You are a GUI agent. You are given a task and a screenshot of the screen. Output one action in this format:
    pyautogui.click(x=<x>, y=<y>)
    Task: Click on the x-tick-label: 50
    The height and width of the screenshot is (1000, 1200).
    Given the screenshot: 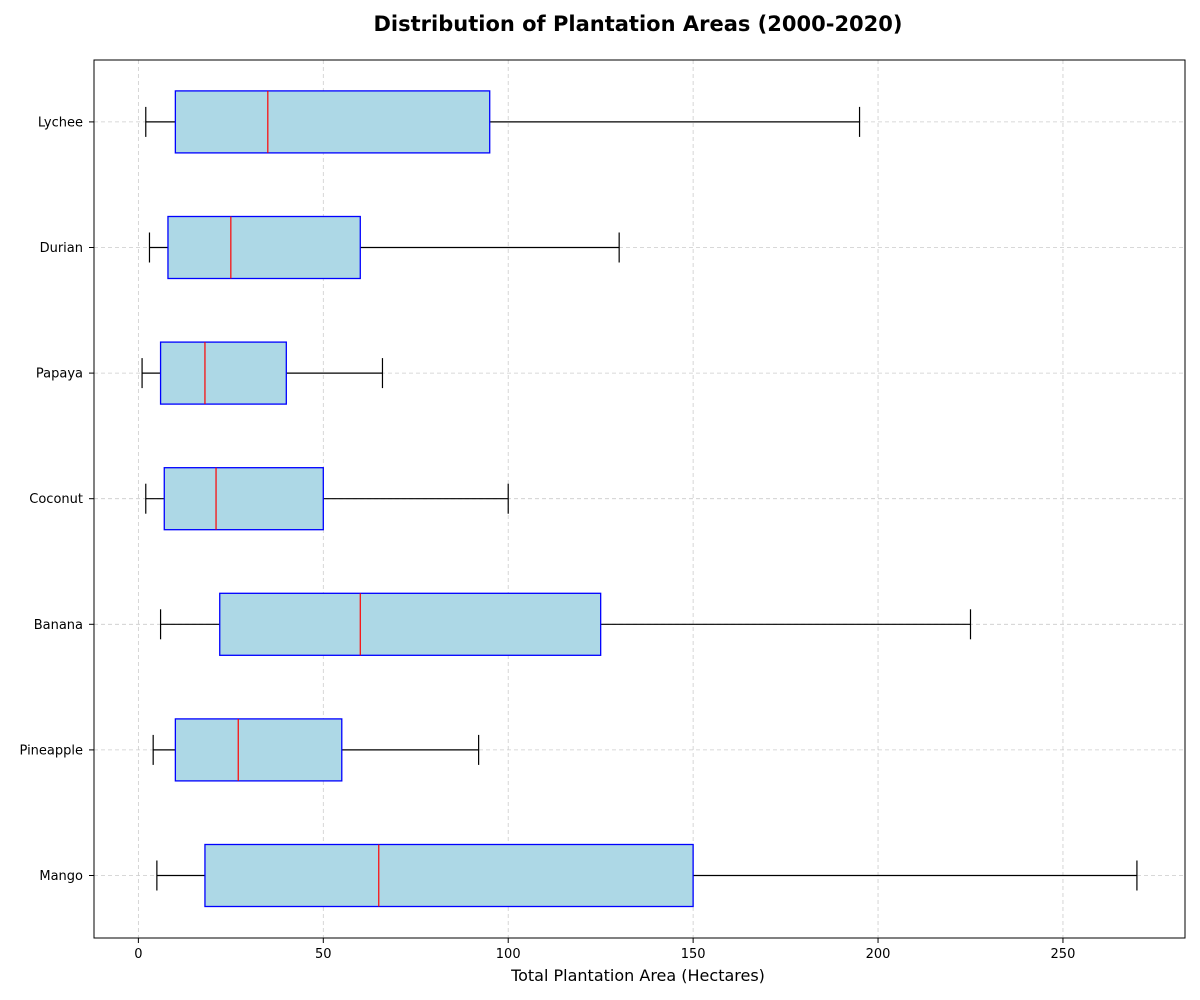 What is the action you would take?
    pyautogui.click(x=323, y=954)
    